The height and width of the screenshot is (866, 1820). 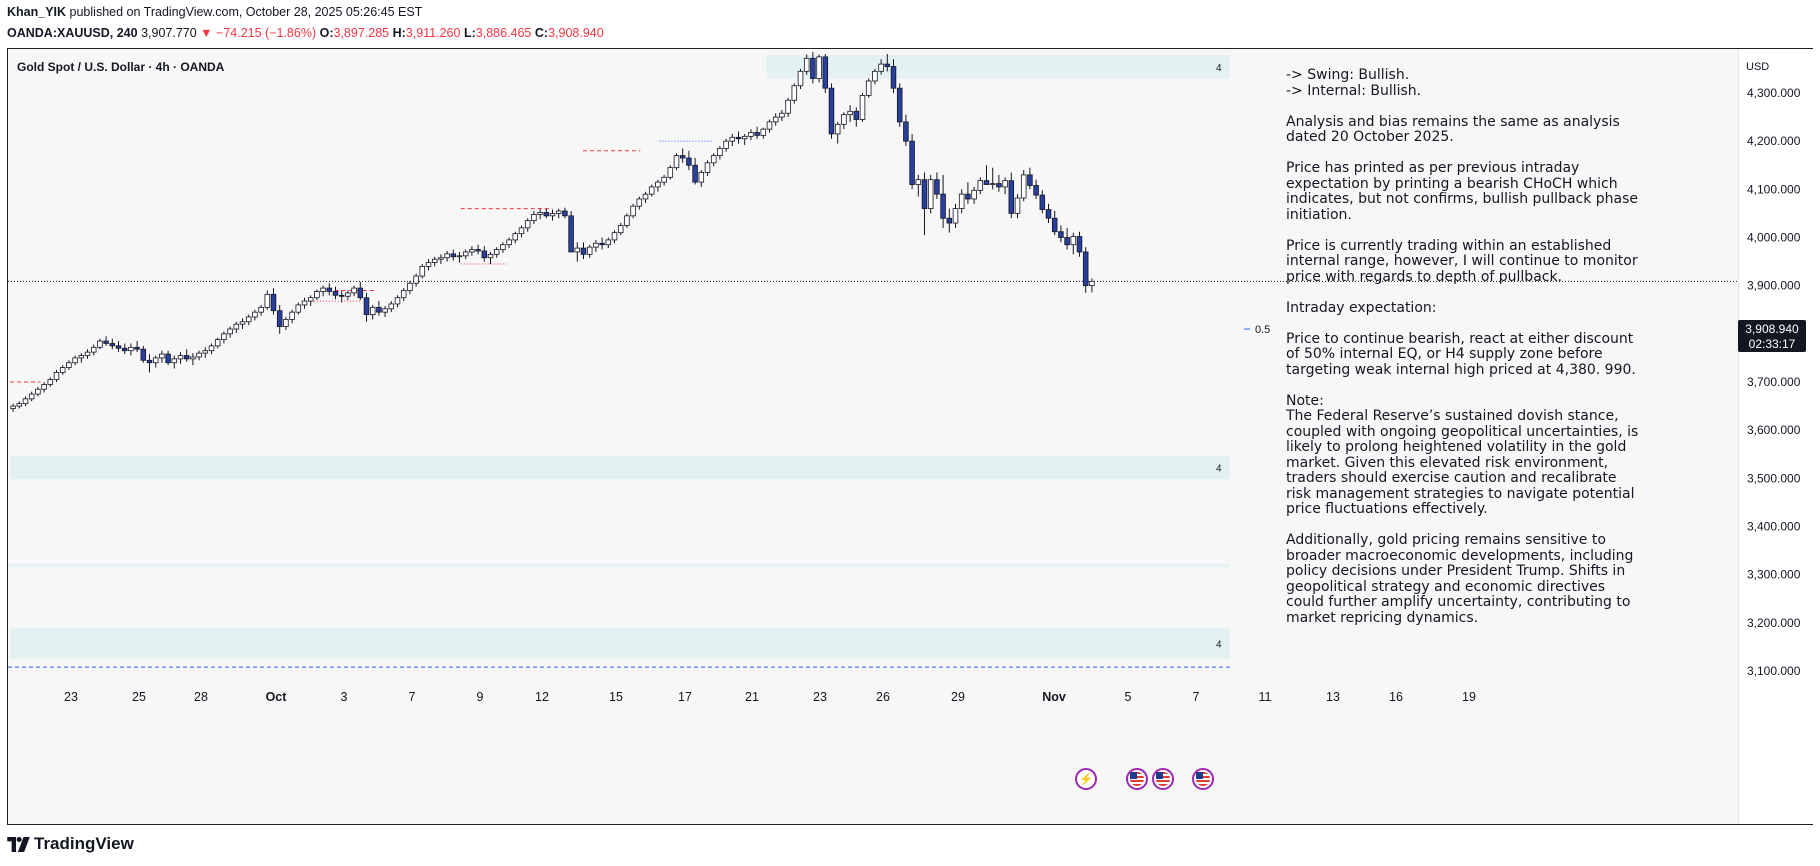 I want to click on flash-icon: ⚡, so click(x=1086, y=779).